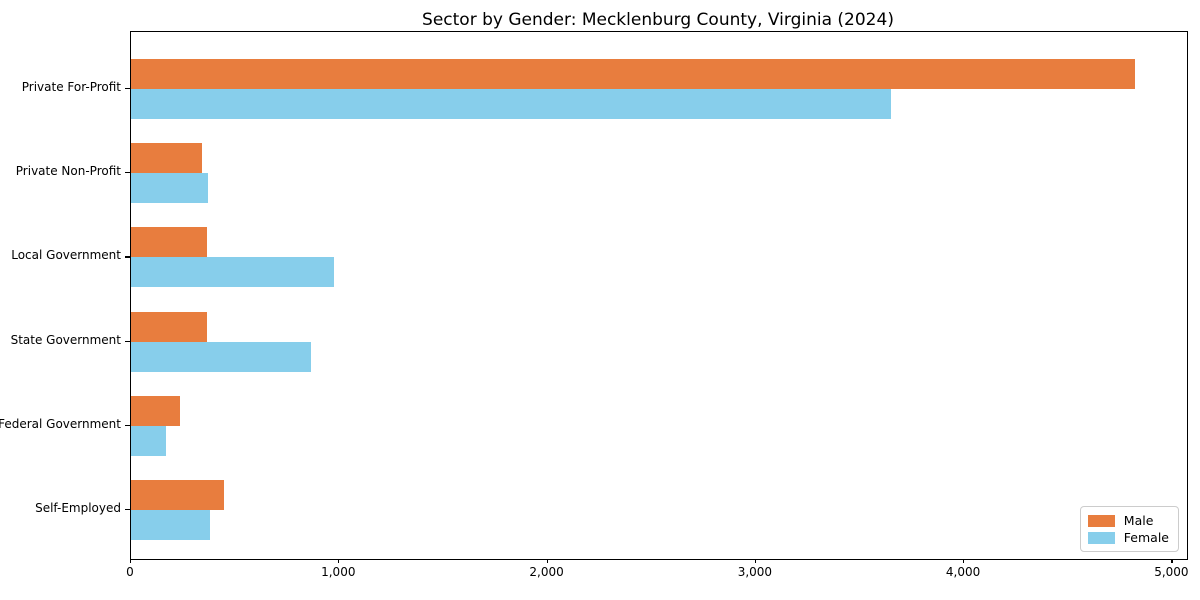  What do you see at coordinates (127, 257) in the screenshot?
I see `y-tick-local-government` at bounding box center [127, 257].